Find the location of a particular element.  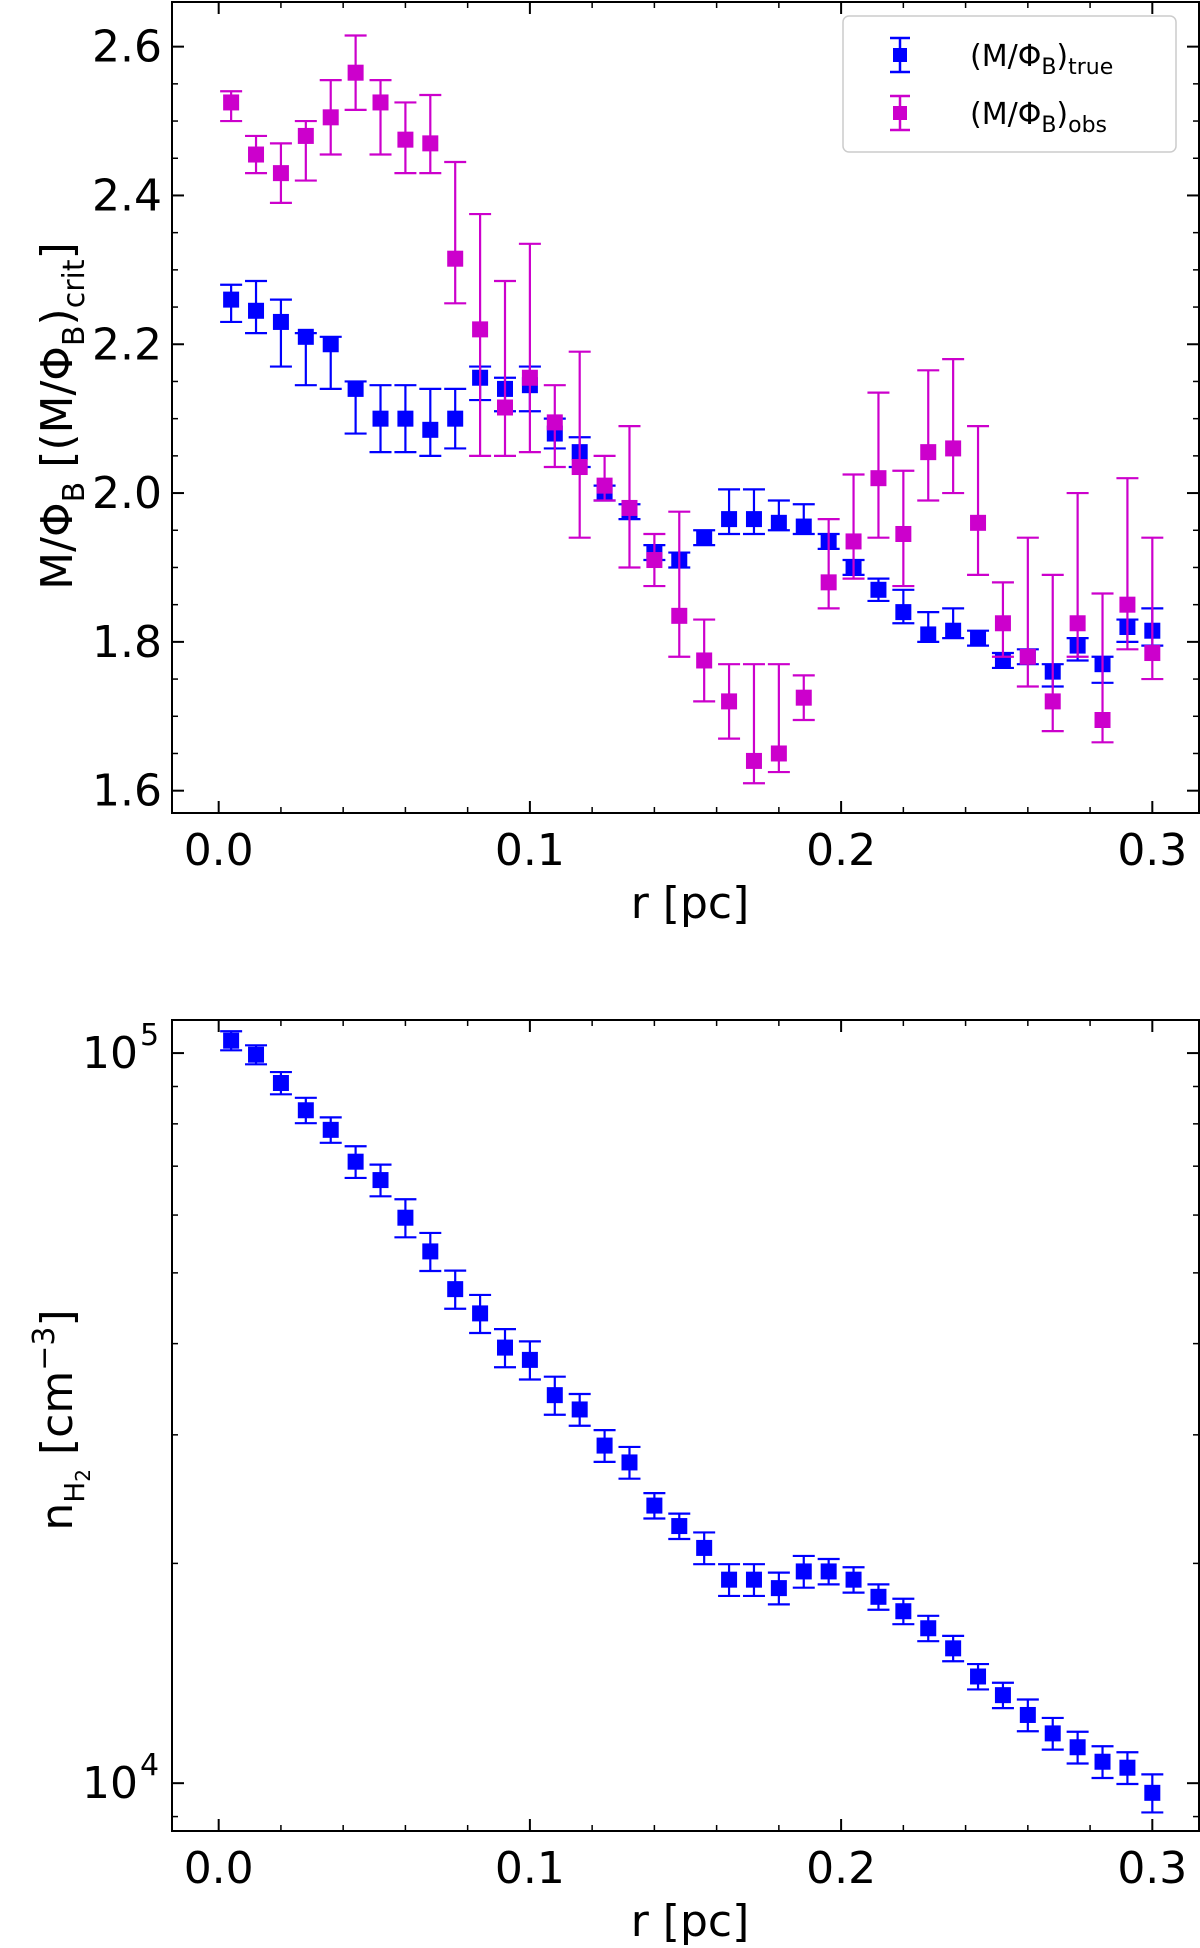

legend-entry-true: (M/ΦB)true is located at coordinates (1001, 58).